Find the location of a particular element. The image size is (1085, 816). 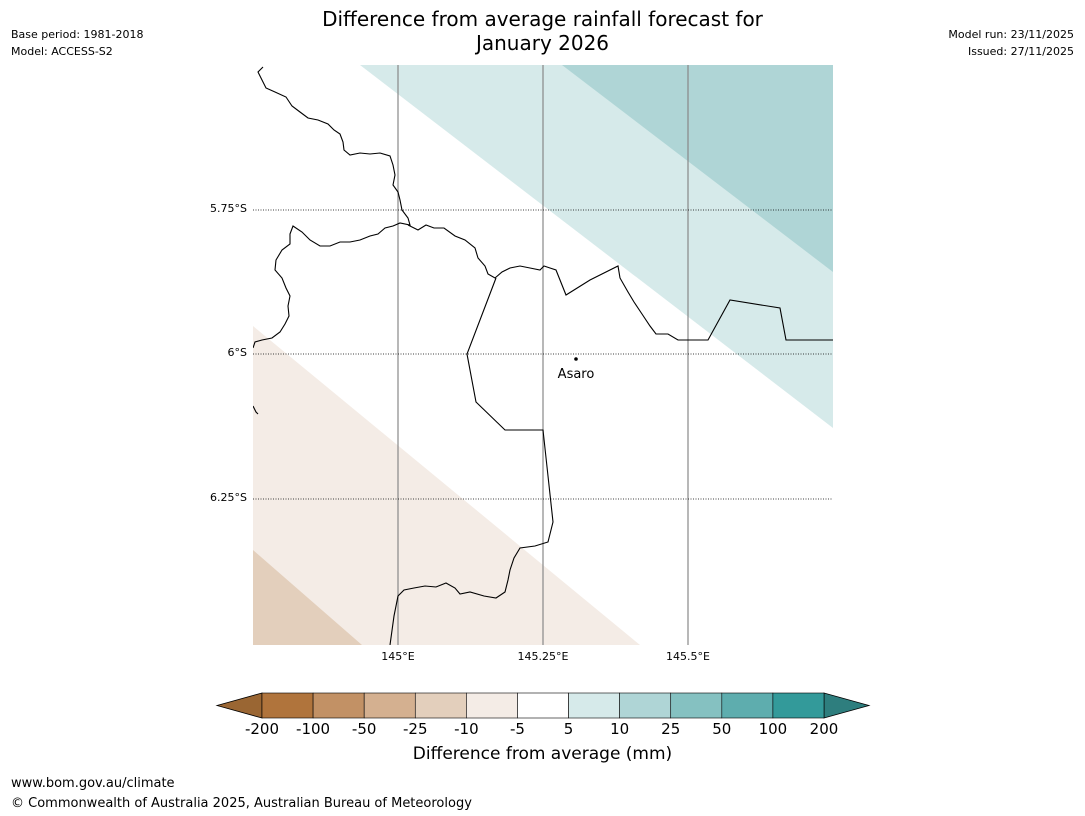

colorbar-tick-label: 100 is located at coordinates (773, 729).